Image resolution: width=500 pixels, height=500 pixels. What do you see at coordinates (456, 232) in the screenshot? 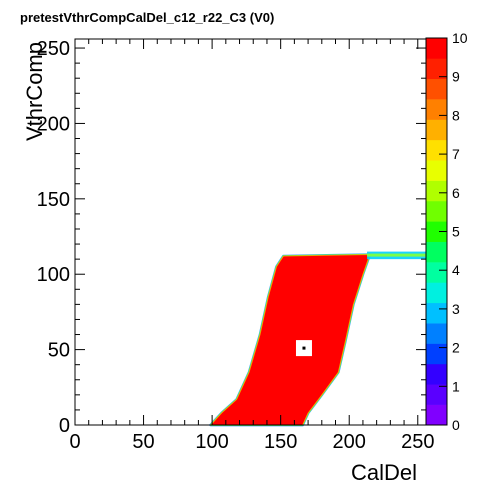
I see `colorbar-tick-label: 5` at bounding box center [456, 232].